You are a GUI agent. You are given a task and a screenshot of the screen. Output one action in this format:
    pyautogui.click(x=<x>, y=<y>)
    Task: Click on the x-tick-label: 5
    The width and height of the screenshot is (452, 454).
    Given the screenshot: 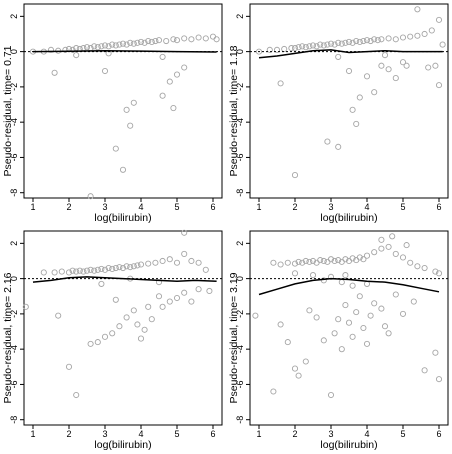 What is the action you would take?
    pyautogui.click(x=176, y=434)
    